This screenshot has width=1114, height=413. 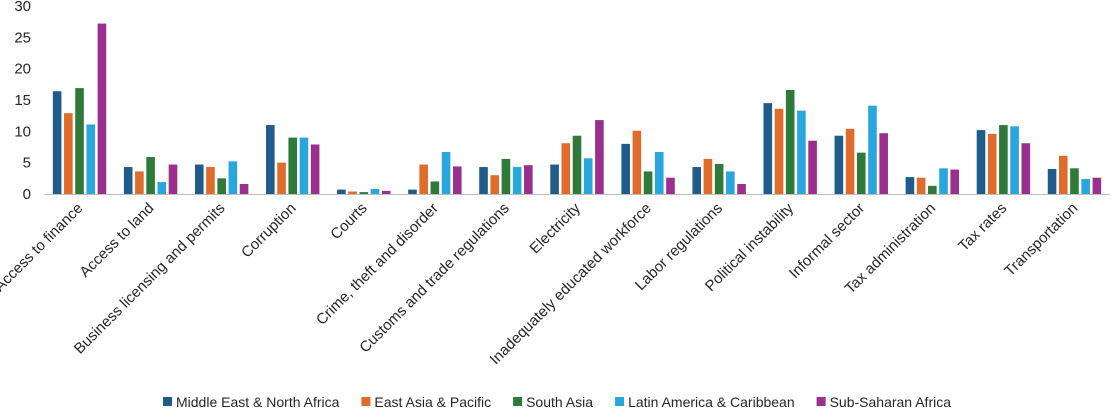 What do you see at coordinates (258, 402) in the screenshot?
I see `legend-label: Middle East & North Africa` at bounding box center [258, 402].